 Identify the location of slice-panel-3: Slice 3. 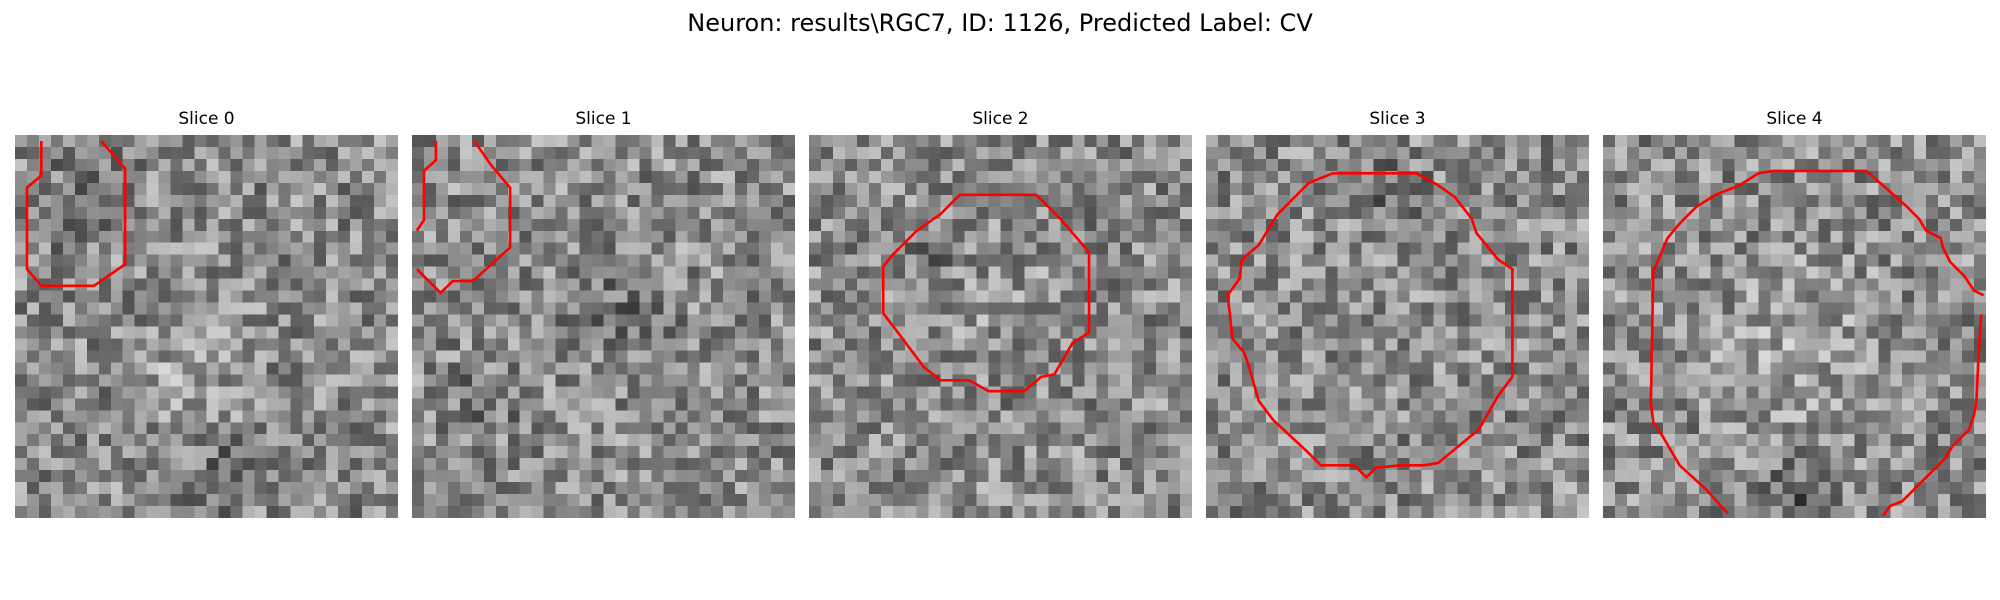
(1397, 313).